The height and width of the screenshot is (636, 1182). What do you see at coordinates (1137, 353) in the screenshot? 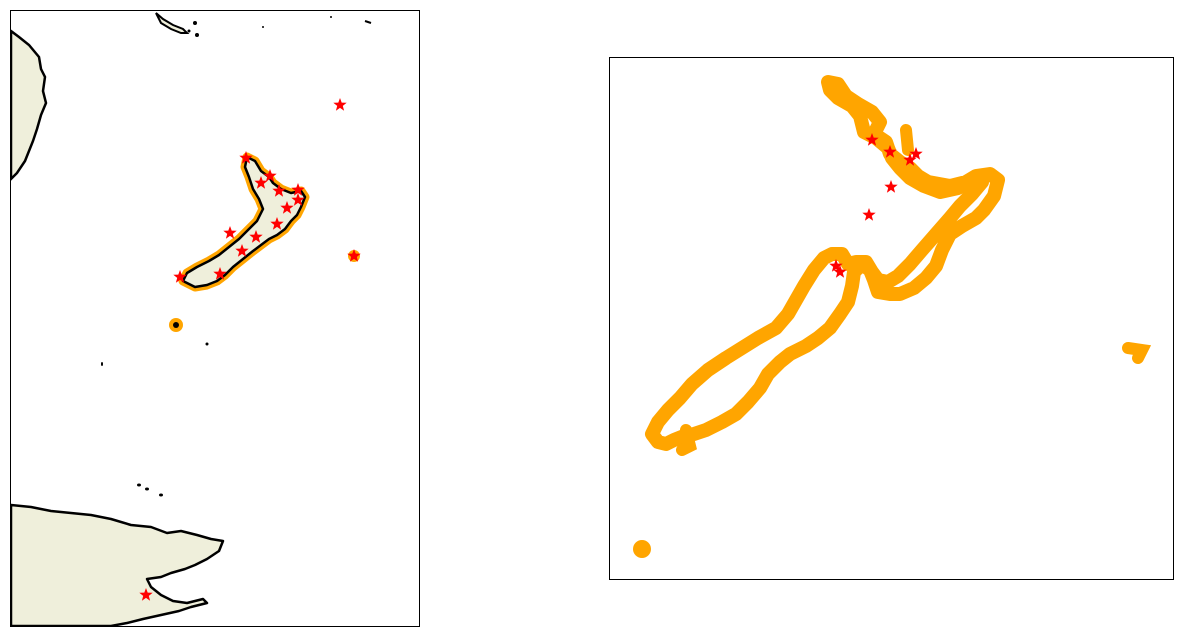
I see `chatham-island-outline-zoomed` at bounding box center [1137, 353].